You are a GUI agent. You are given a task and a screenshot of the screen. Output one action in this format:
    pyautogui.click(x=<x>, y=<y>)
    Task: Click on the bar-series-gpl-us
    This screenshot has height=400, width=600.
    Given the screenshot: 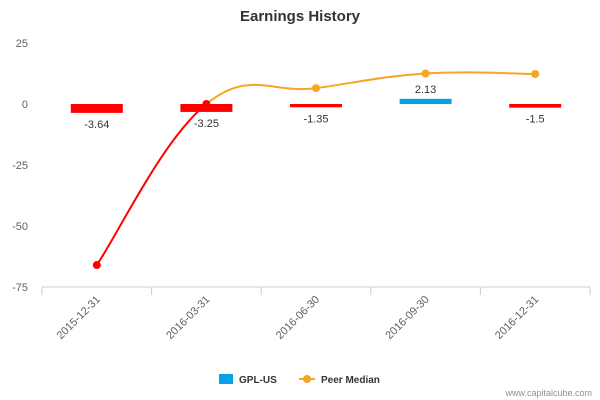 What is the action you would take?
    pyautogui.click(x=316, y=105)
    